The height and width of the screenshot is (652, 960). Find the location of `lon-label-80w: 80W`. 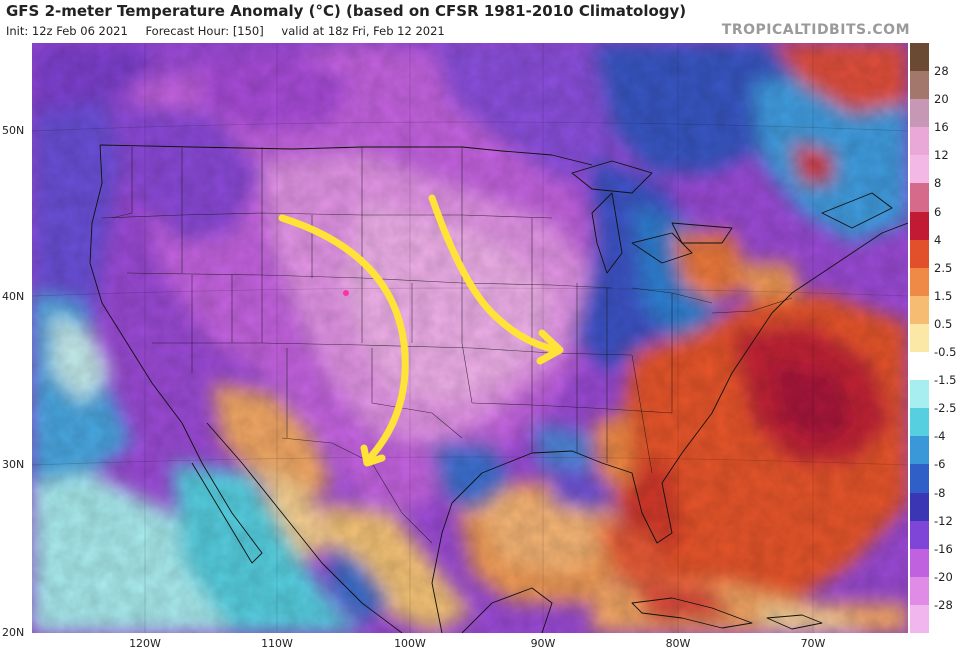

lon-label-80w: 80W is located at coordinates (678, 643).